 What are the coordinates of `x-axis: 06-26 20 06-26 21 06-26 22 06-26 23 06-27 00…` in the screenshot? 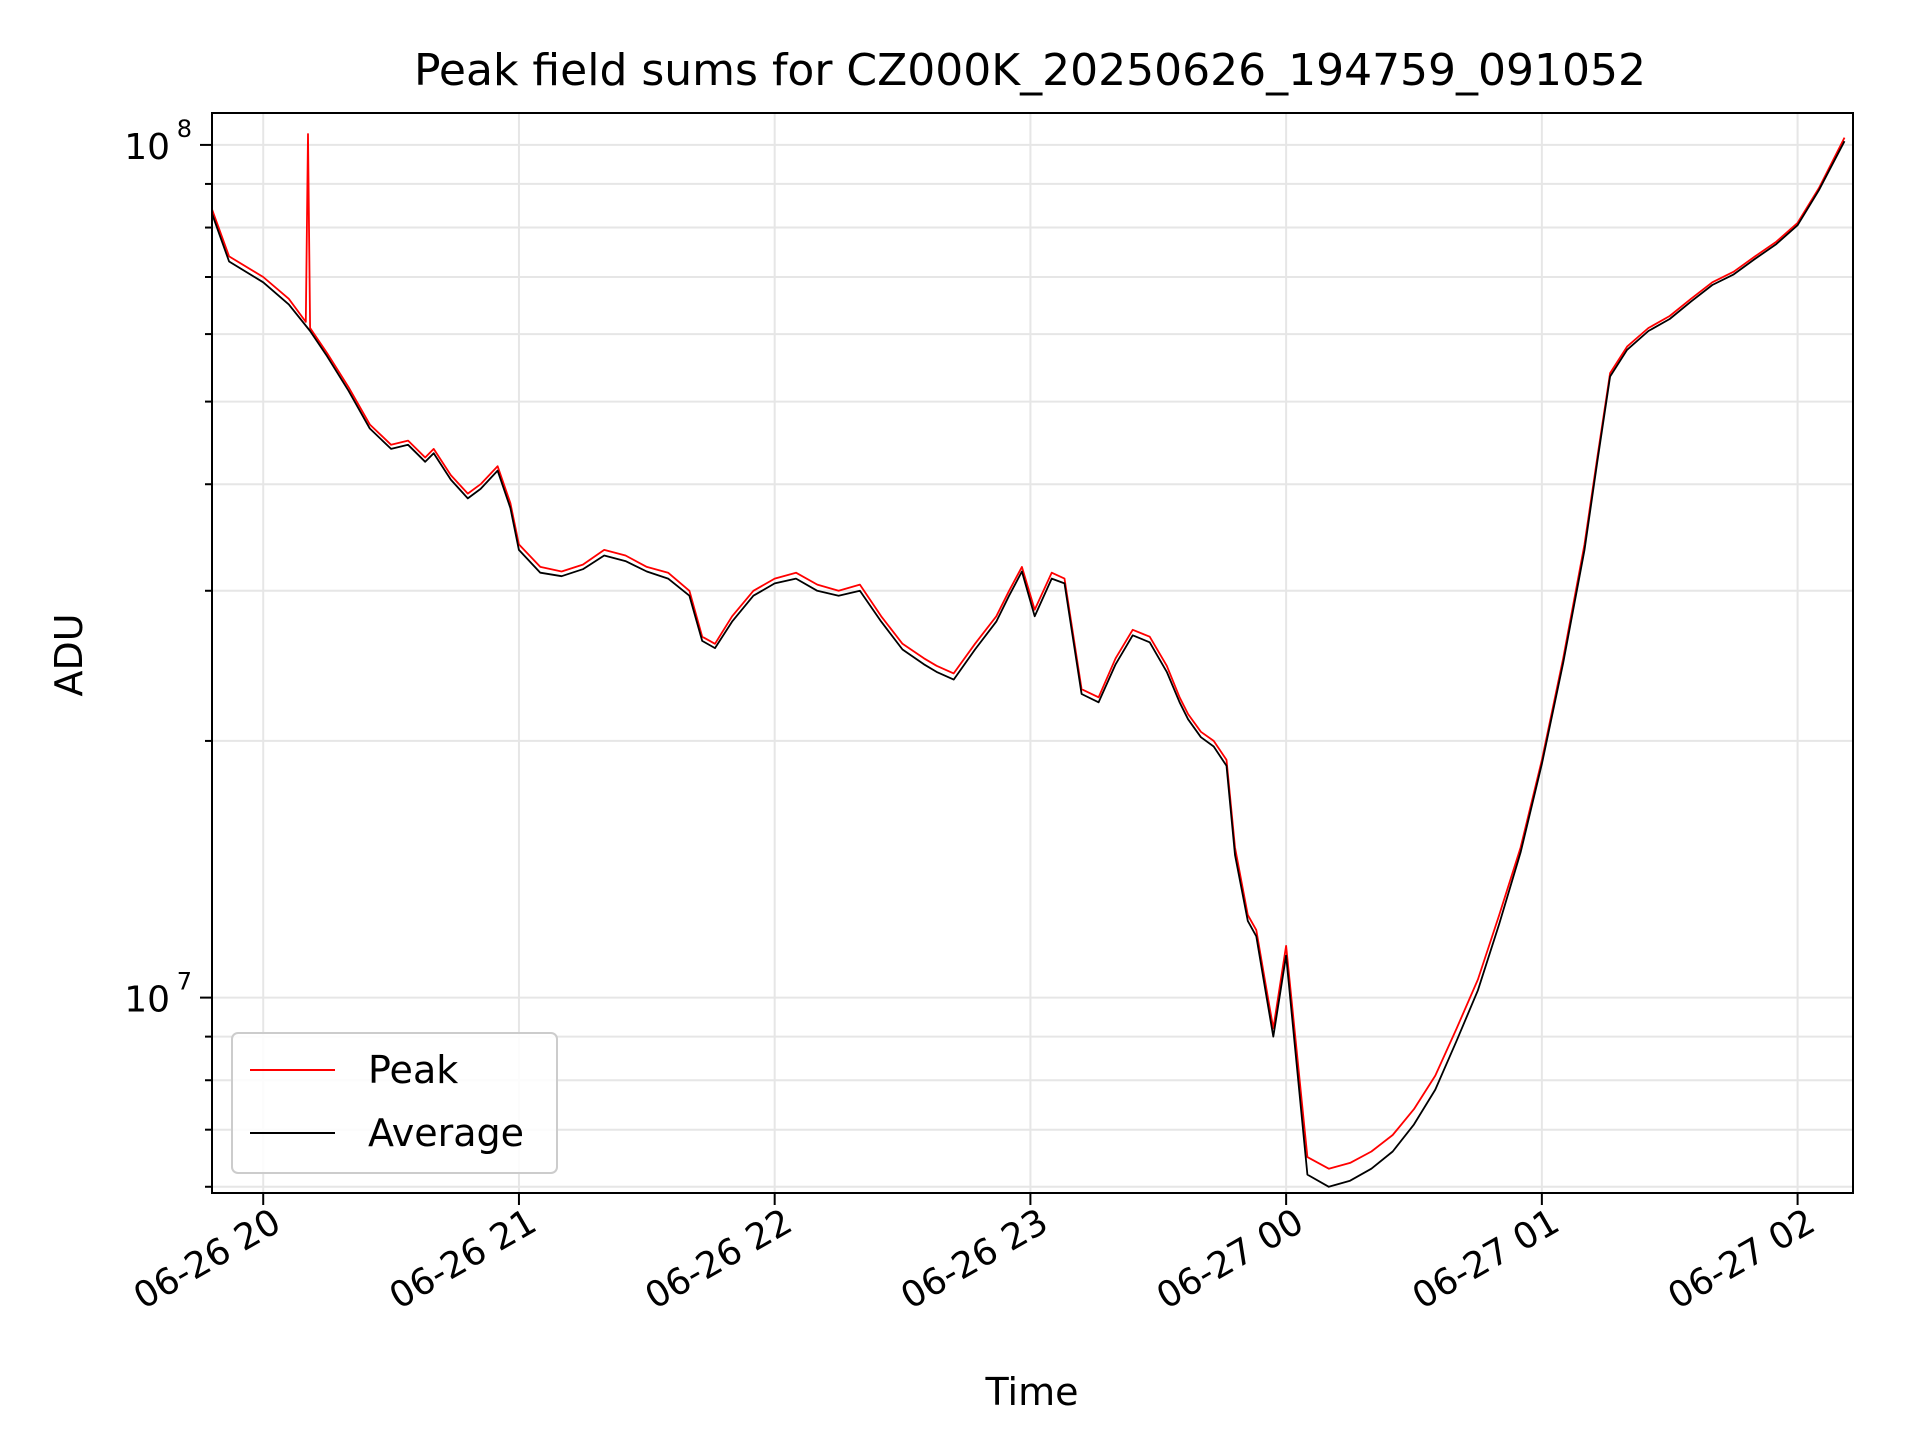 It's located at (974, 1255).